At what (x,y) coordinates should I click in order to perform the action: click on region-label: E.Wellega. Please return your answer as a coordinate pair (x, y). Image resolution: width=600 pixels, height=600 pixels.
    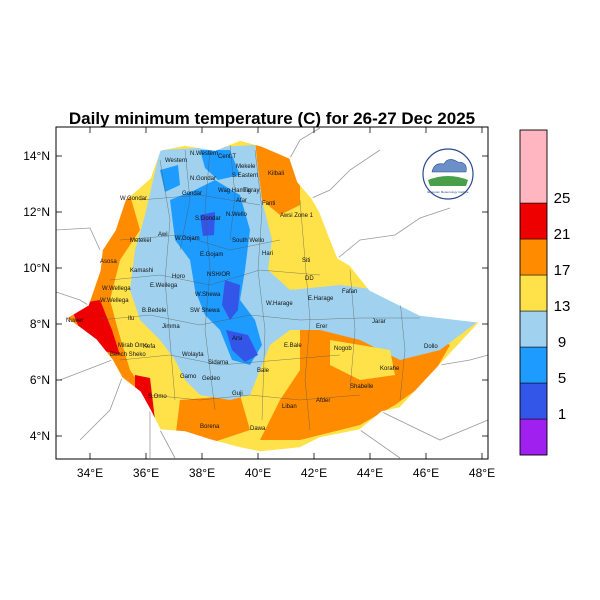
    Looking at the image, I should click on (164, 286).